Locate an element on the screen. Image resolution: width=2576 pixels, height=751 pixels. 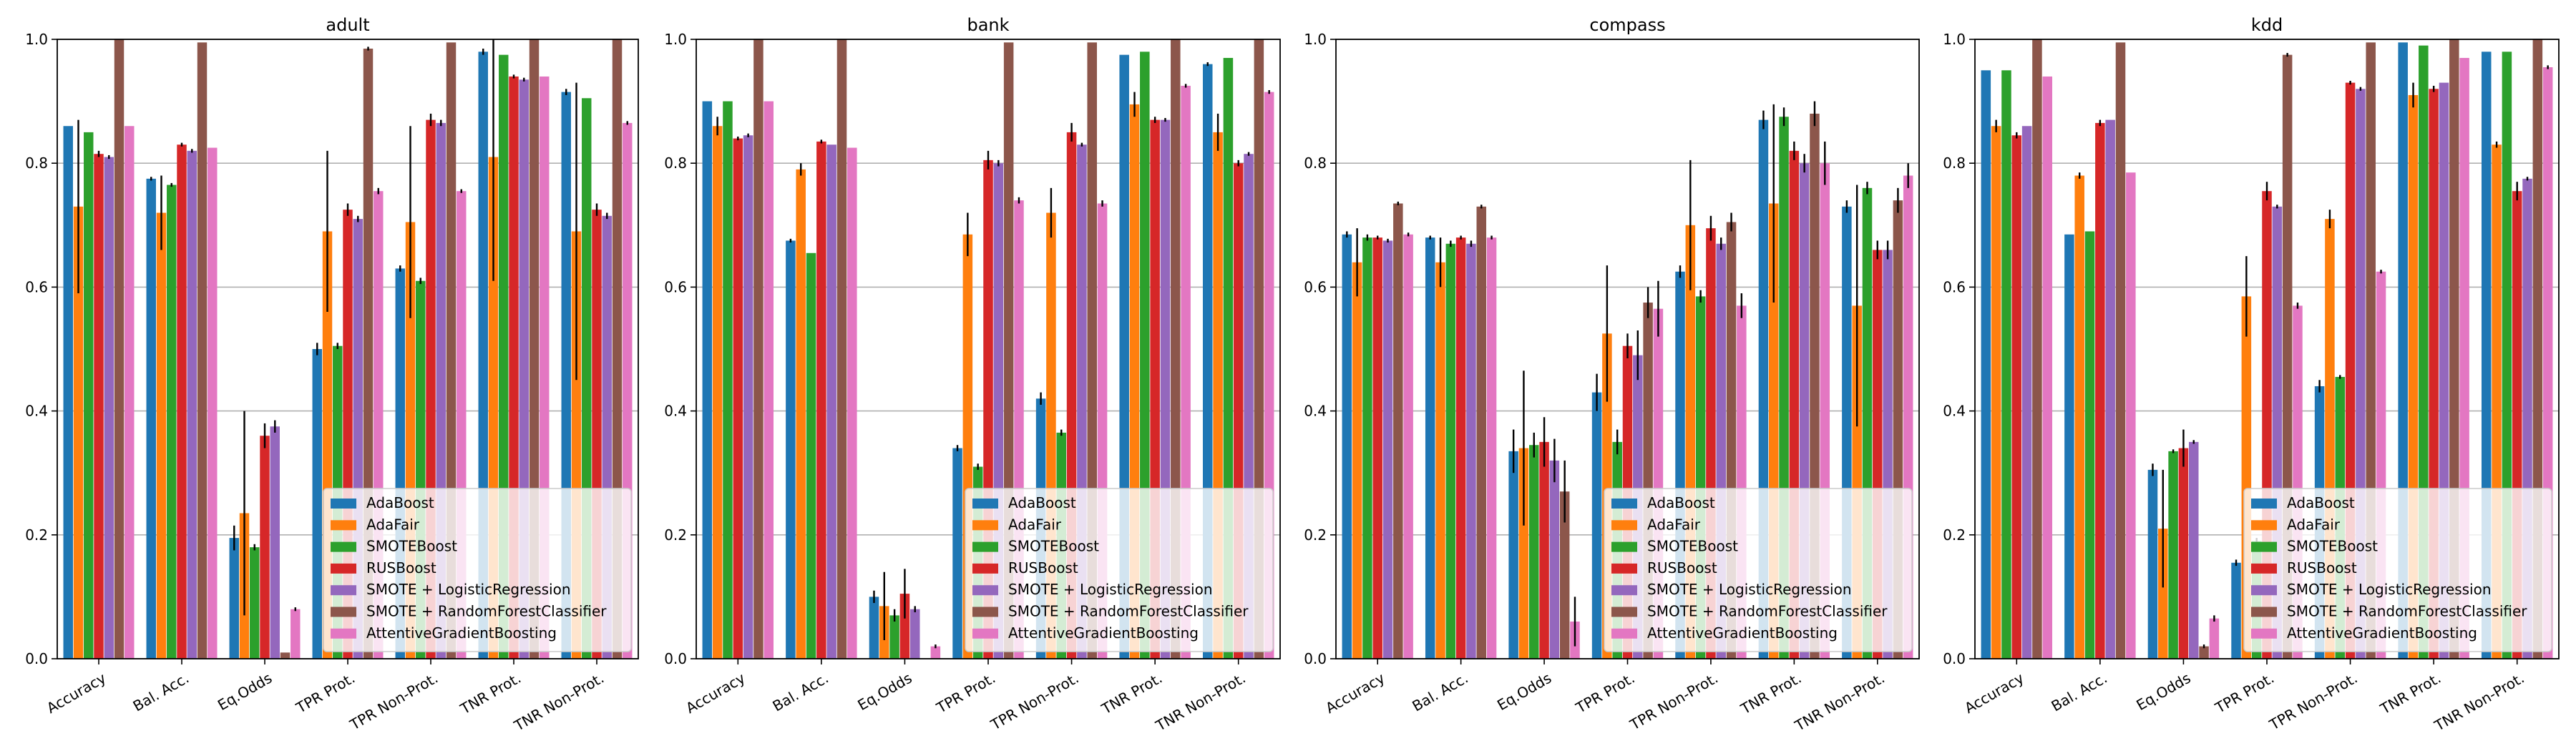
panel-title: compass is located at coordinates (1627, 25).